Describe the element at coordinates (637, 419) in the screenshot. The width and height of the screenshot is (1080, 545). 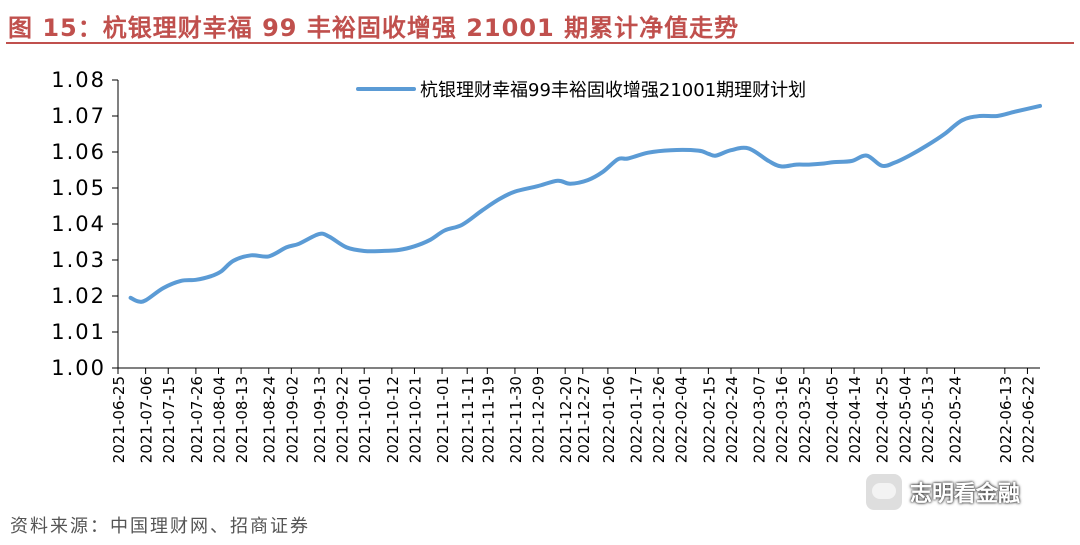
I see `x-tick-label: 2022-01-17` at that location.